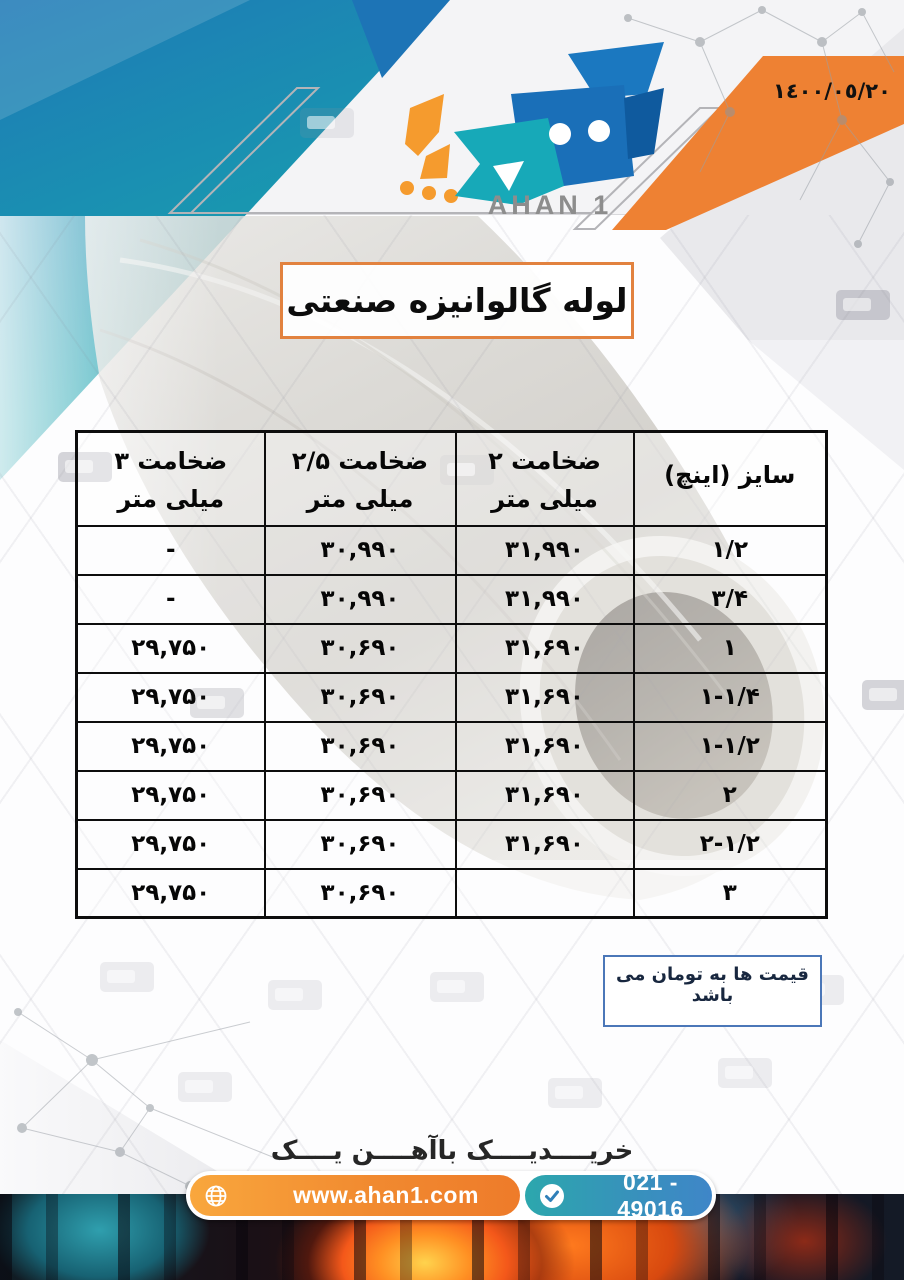  Describe the element at coordinates (730, 648) in the screenshot. I see `cell-size: ۱` at that location.